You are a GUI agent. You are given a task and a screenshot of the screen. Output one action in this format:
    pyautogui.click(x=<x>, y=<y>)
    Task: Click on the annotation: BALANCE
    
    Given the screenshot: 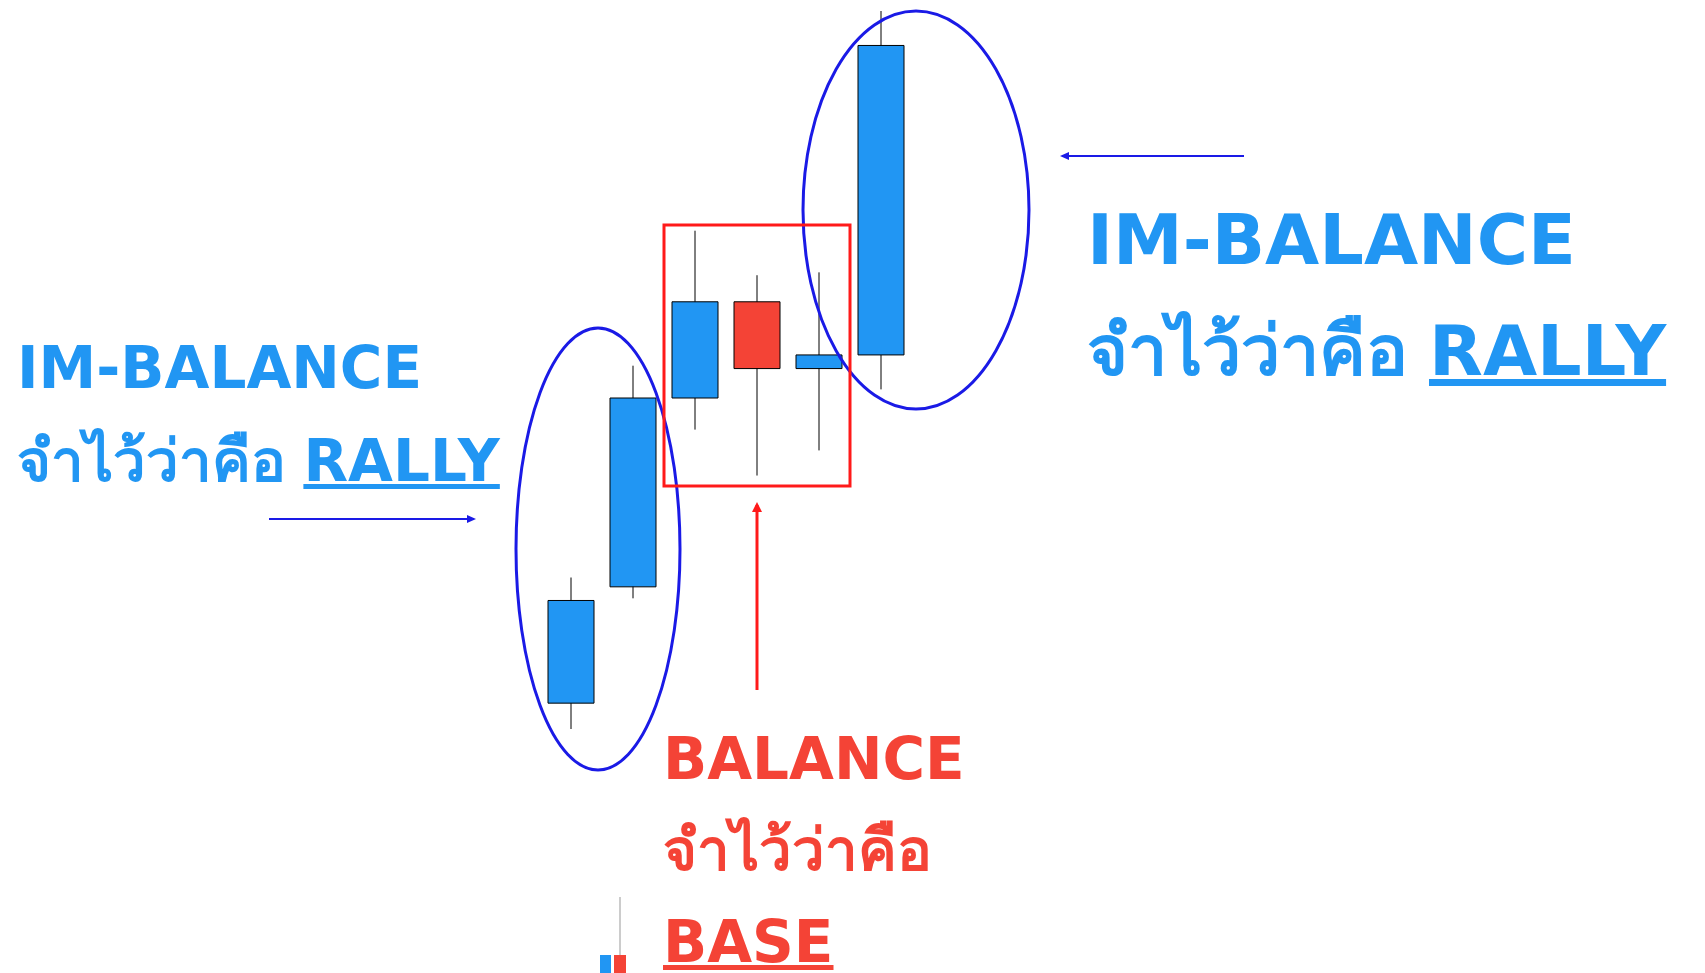 What is the action you would take?
    pyautogui.click(x=814, y=758)
    